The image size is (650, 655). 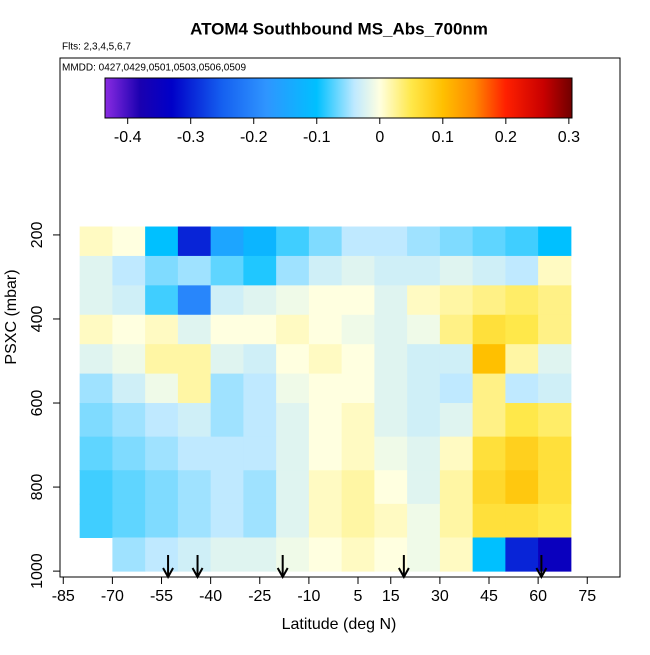 What do you see at coordinates (112, 596) in the screenshot?
I see `x-tick-label: -70` at bounding box center [112, 596].